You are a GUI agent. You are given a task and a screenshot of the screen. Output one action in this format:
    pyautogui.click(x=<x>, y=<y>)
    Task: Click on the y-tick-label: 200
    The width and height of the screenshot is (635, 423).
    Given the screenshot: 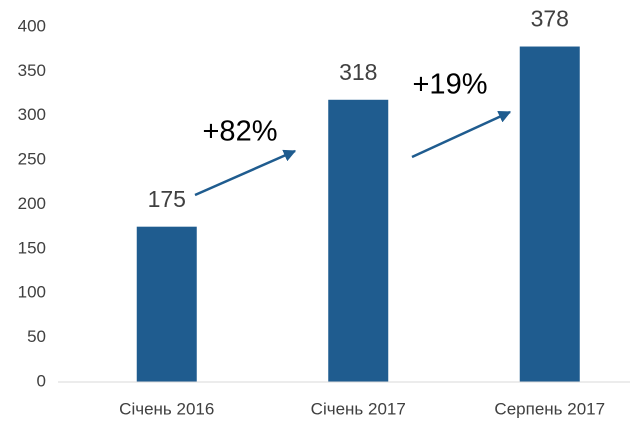 What is the action you would take?
    pyautogui.click(x=32, y=203)
    